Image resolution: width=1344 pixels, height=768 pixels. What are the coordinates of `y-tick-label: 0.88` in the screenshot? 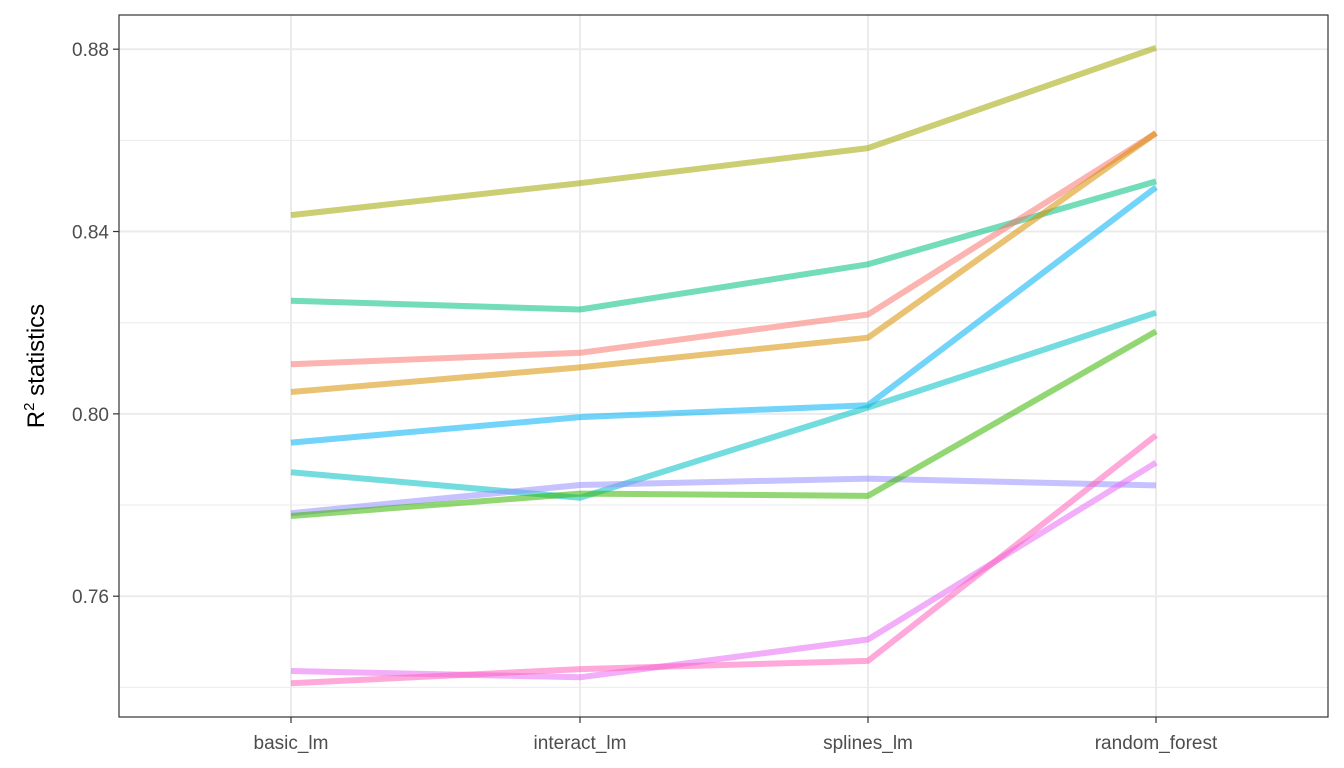 It's located at (90, 50).